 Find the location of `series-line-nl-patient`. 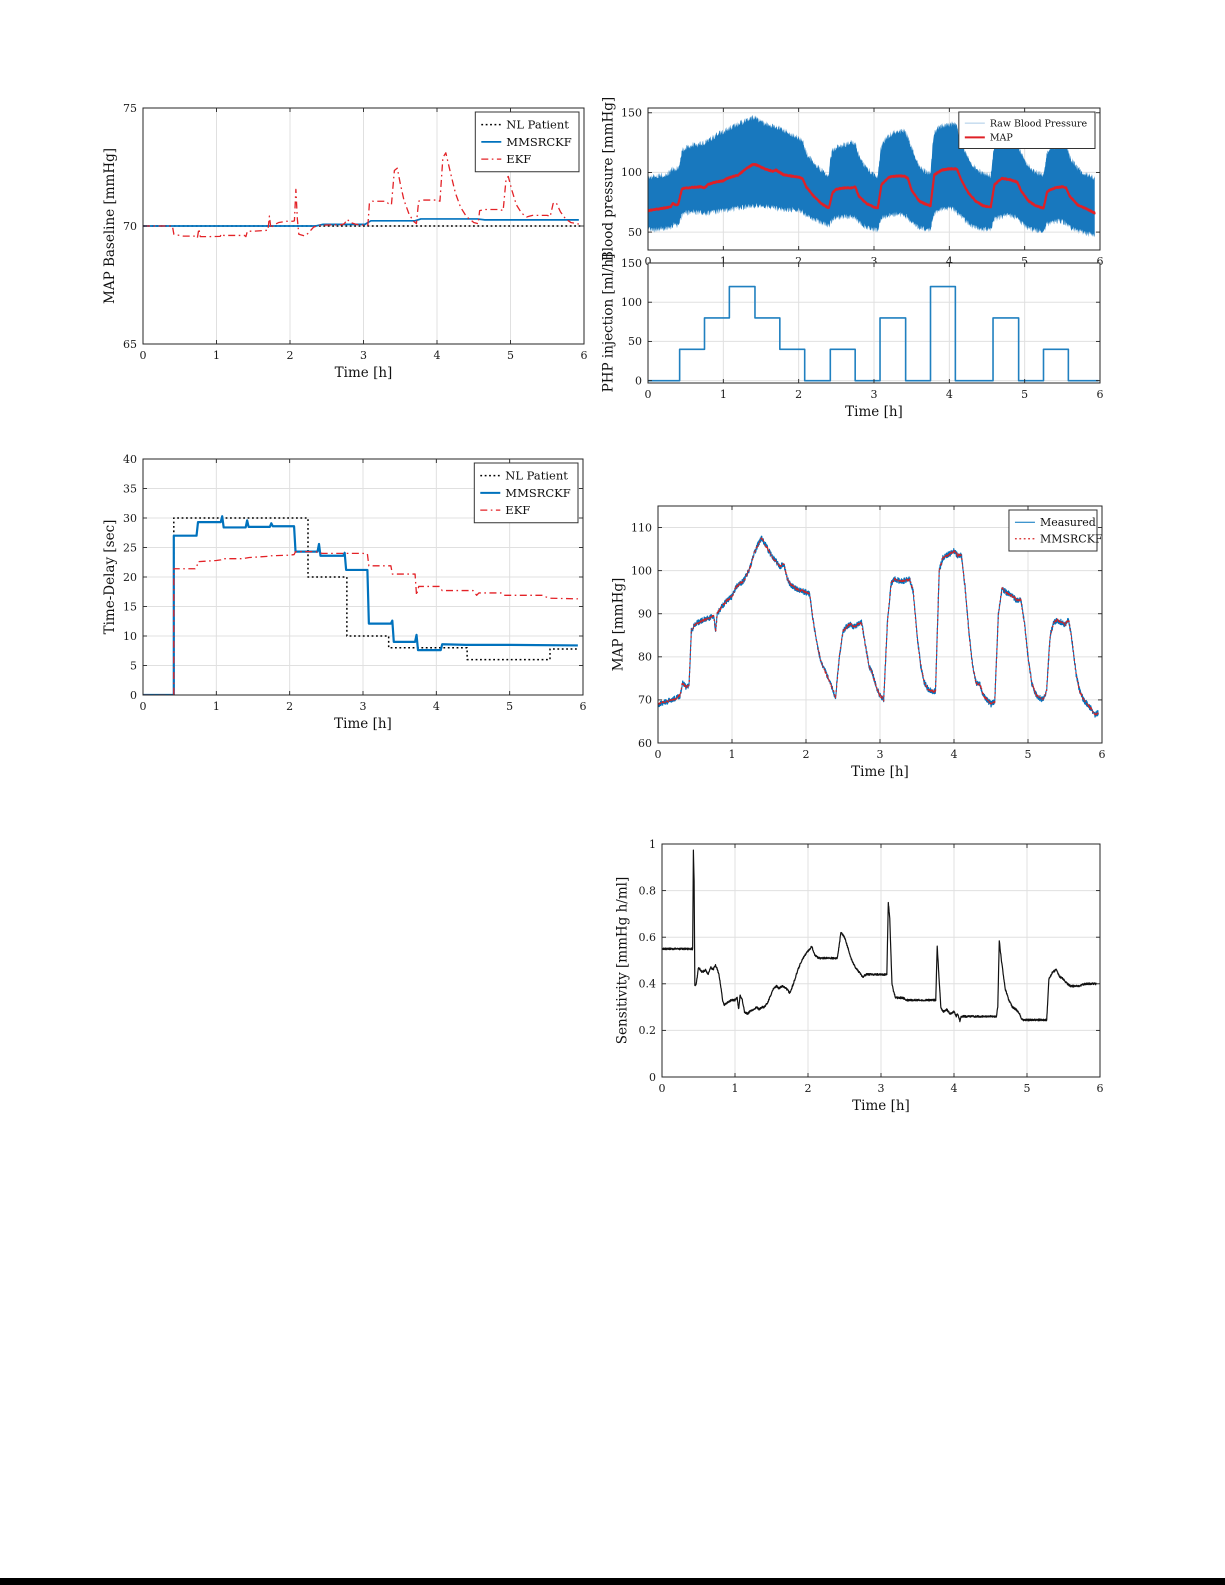

series-line-nl-patient is located at coordinates (360, 606).